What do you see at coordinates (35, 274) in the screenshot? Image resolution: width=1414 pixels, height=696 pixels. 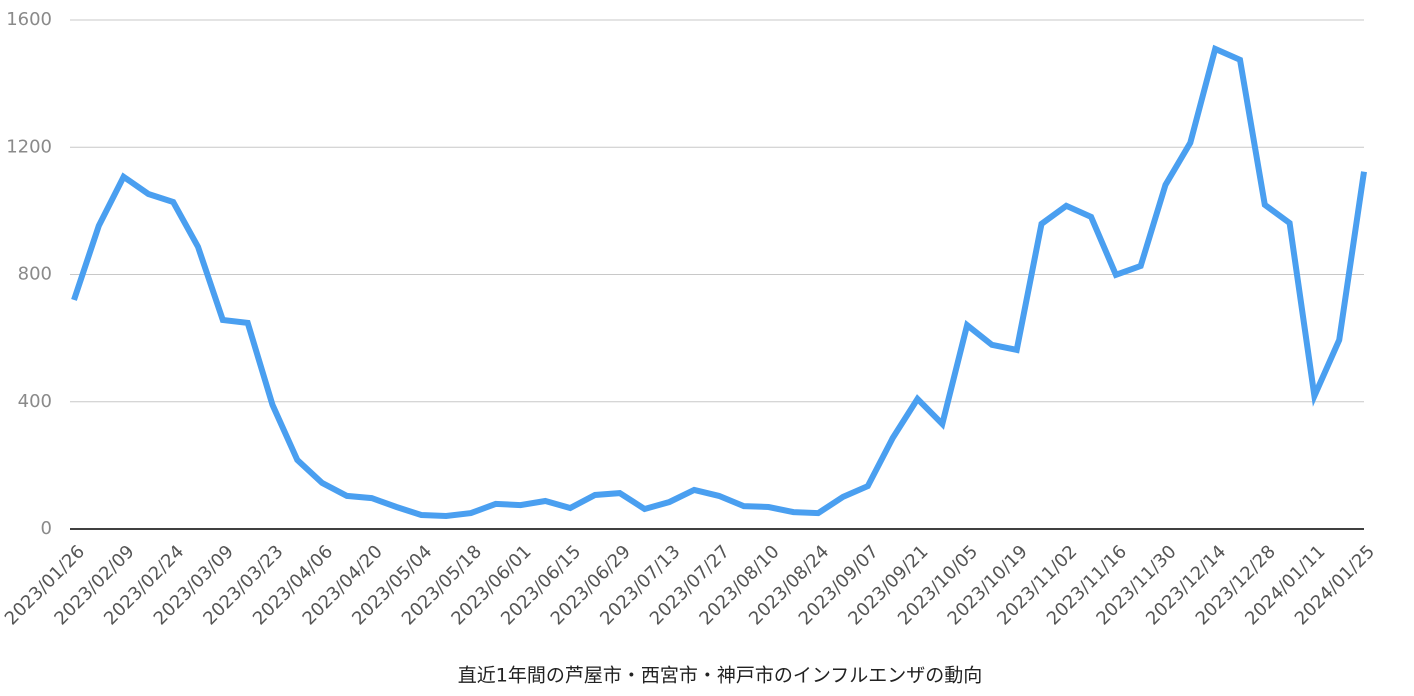 I see `y-tick-label: 800` at bounding box center [35, 274].